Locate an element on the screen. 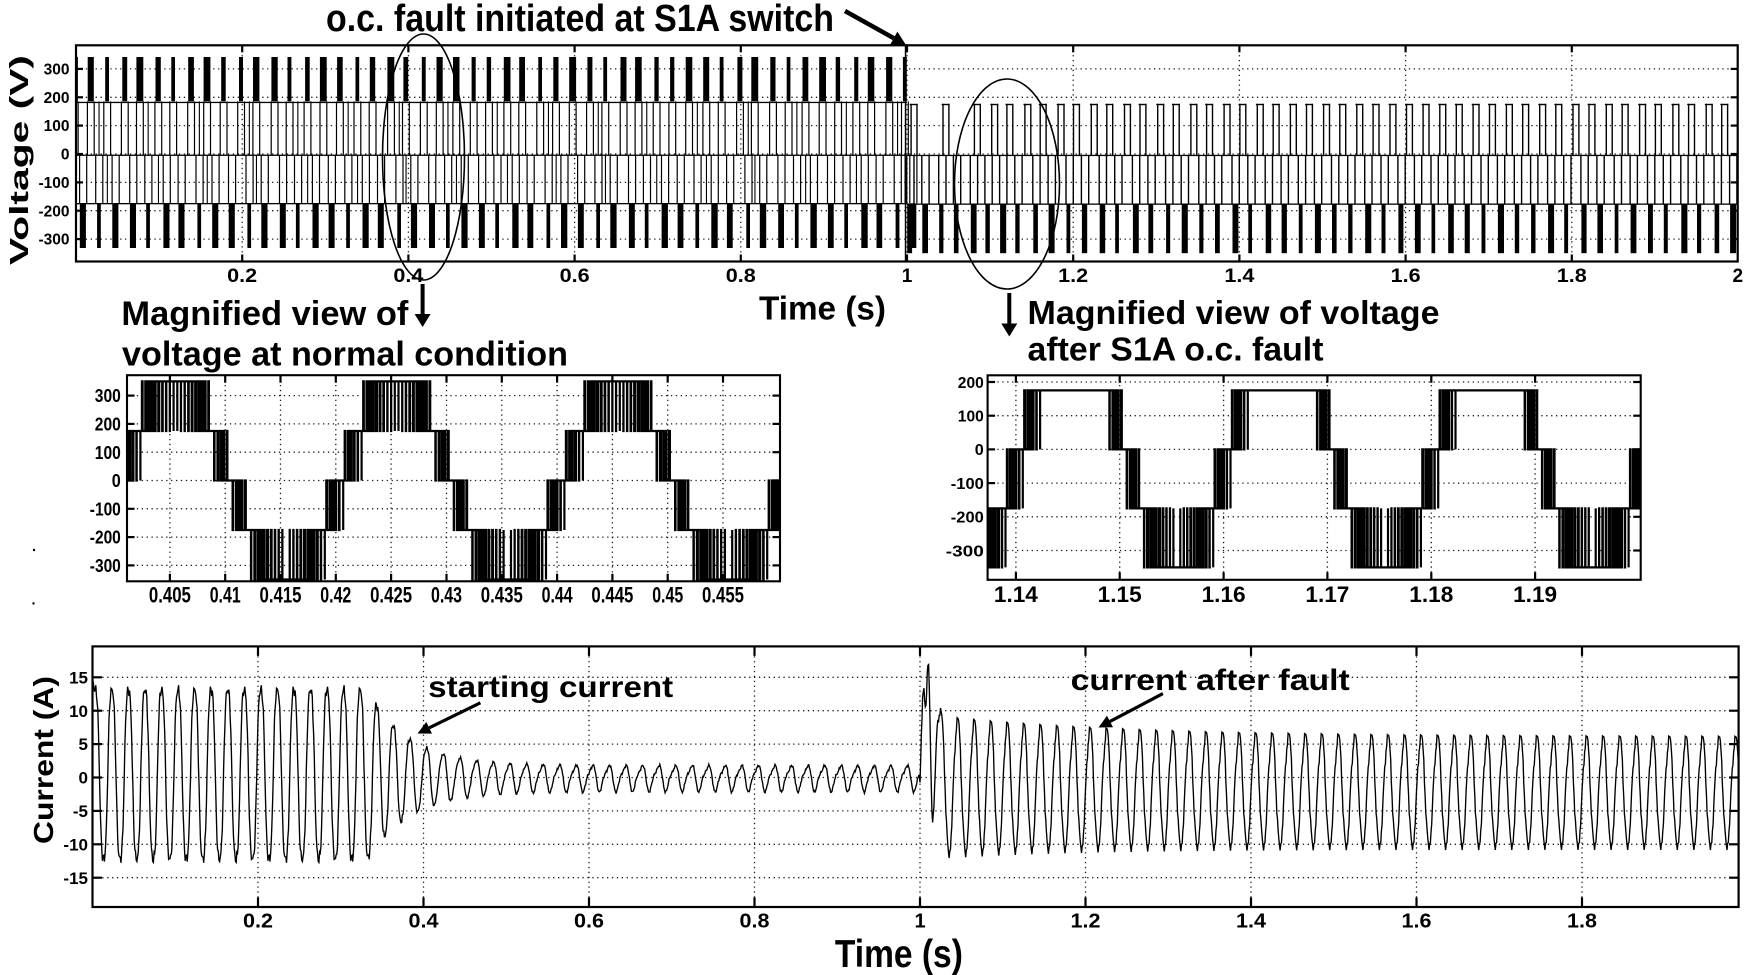 This screenshot has height=975, width=1753. svg-text: Voltage (V) is located at coordinates (19, 160).